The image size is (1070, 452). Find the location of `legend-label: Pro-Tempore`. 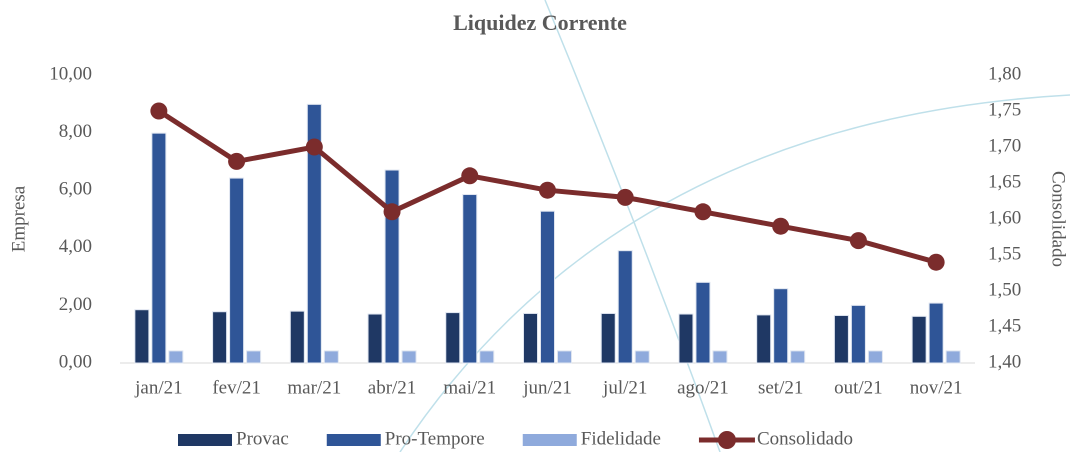

legend-label: Pro-Tempore is located at coordinates (435, 438).